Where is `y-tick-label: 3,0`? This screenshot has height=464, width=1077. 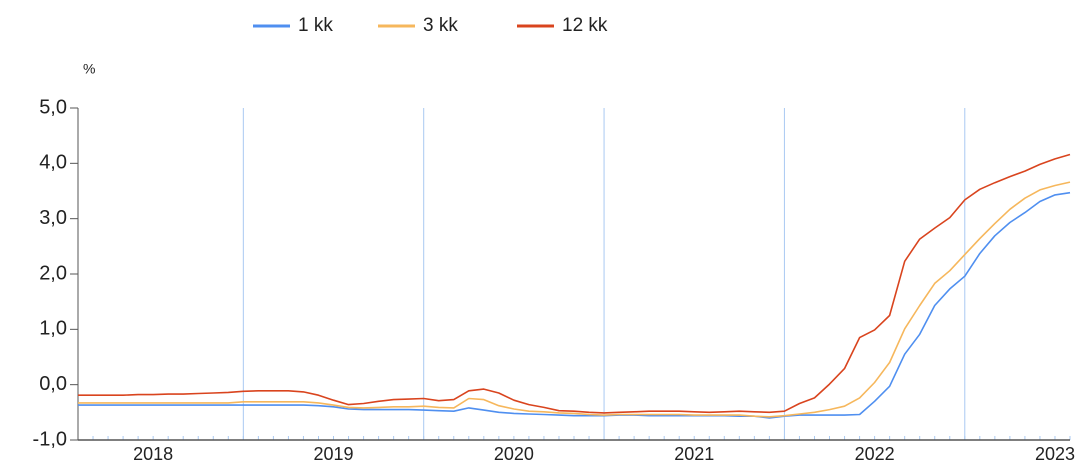
y-tick-label: 3,0 is located at coordinates (53, 218).